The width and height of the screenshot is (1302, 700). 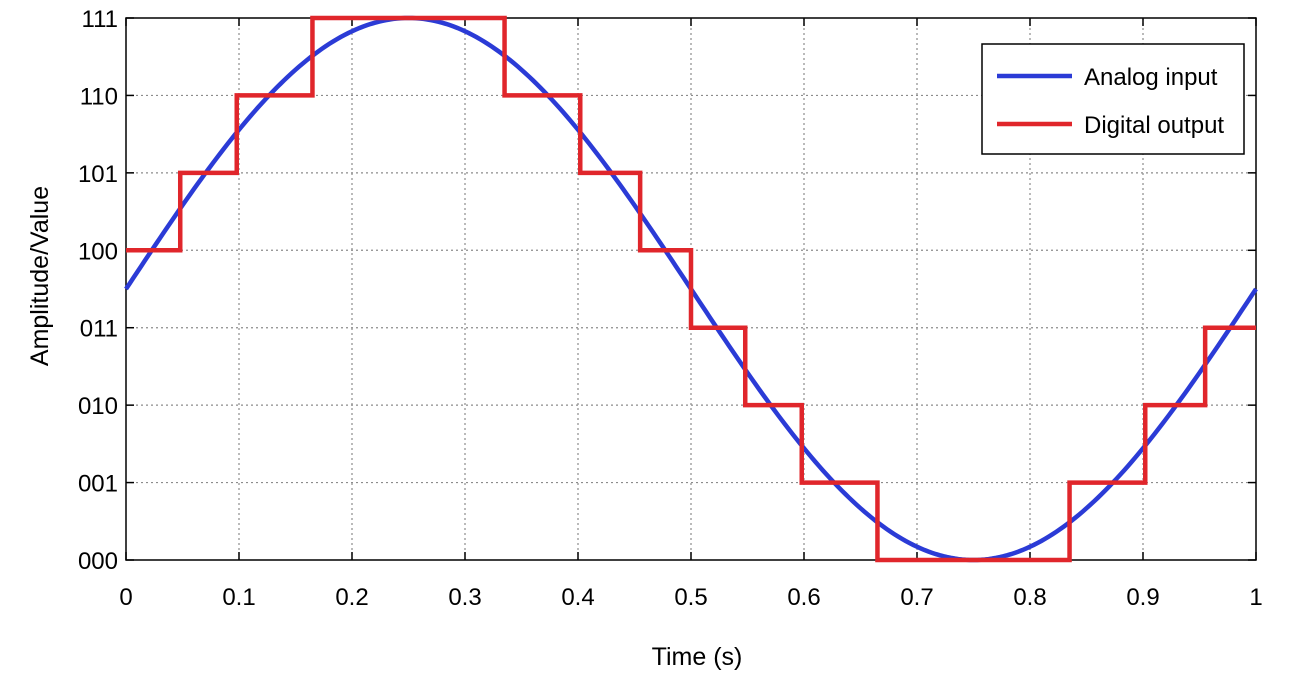 What do you see at coordinates (98, 174) in the screenshot?
I see `y-tick-label: 101` at bounding box center [98, 174].